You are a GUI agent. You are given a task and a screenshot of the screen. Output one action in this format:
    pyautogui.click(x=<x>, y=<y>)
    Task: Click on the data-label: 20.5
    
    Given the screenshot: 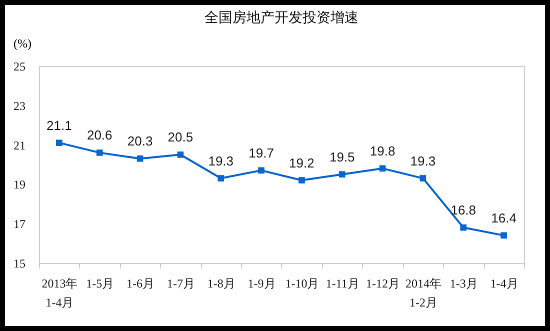 What is the action you would take?
    pyautogui.click(x=181, y=137)
    